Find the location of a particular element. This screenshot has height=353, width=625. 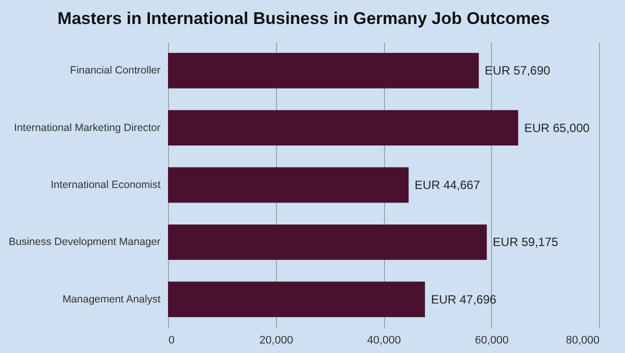

x-tick-label: 80,000 is located at coordinates (583, 340).